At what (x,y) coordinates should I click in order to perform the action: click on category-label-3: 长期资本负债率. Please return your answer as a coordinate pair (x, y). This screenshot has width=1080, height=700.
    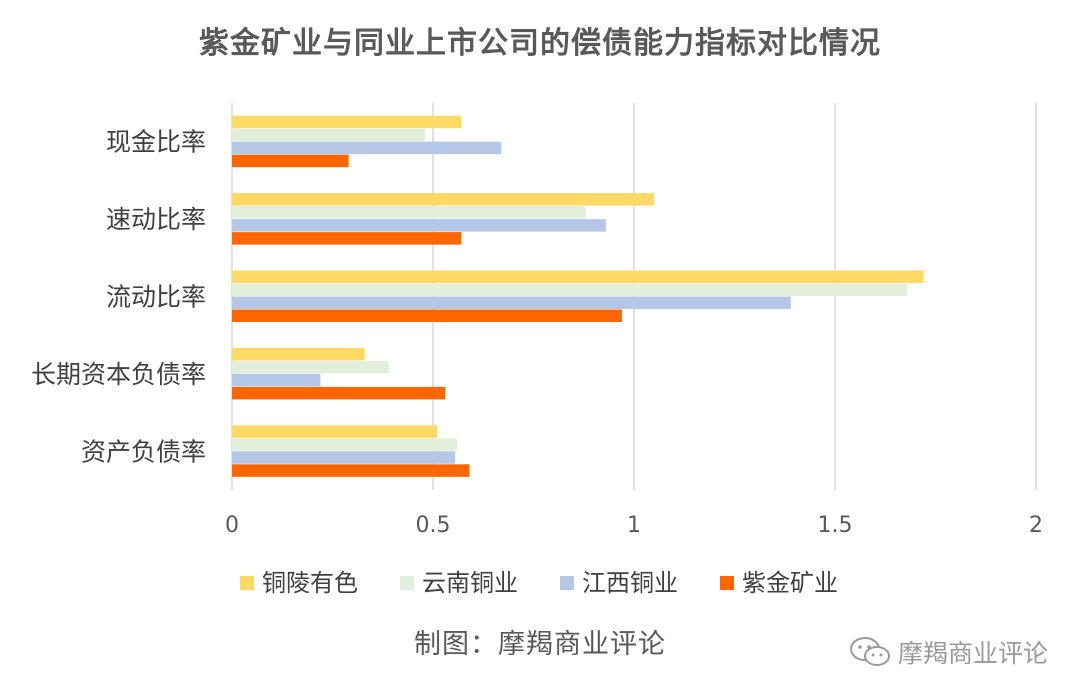
    Looking at the image, I should click on (118, 374).